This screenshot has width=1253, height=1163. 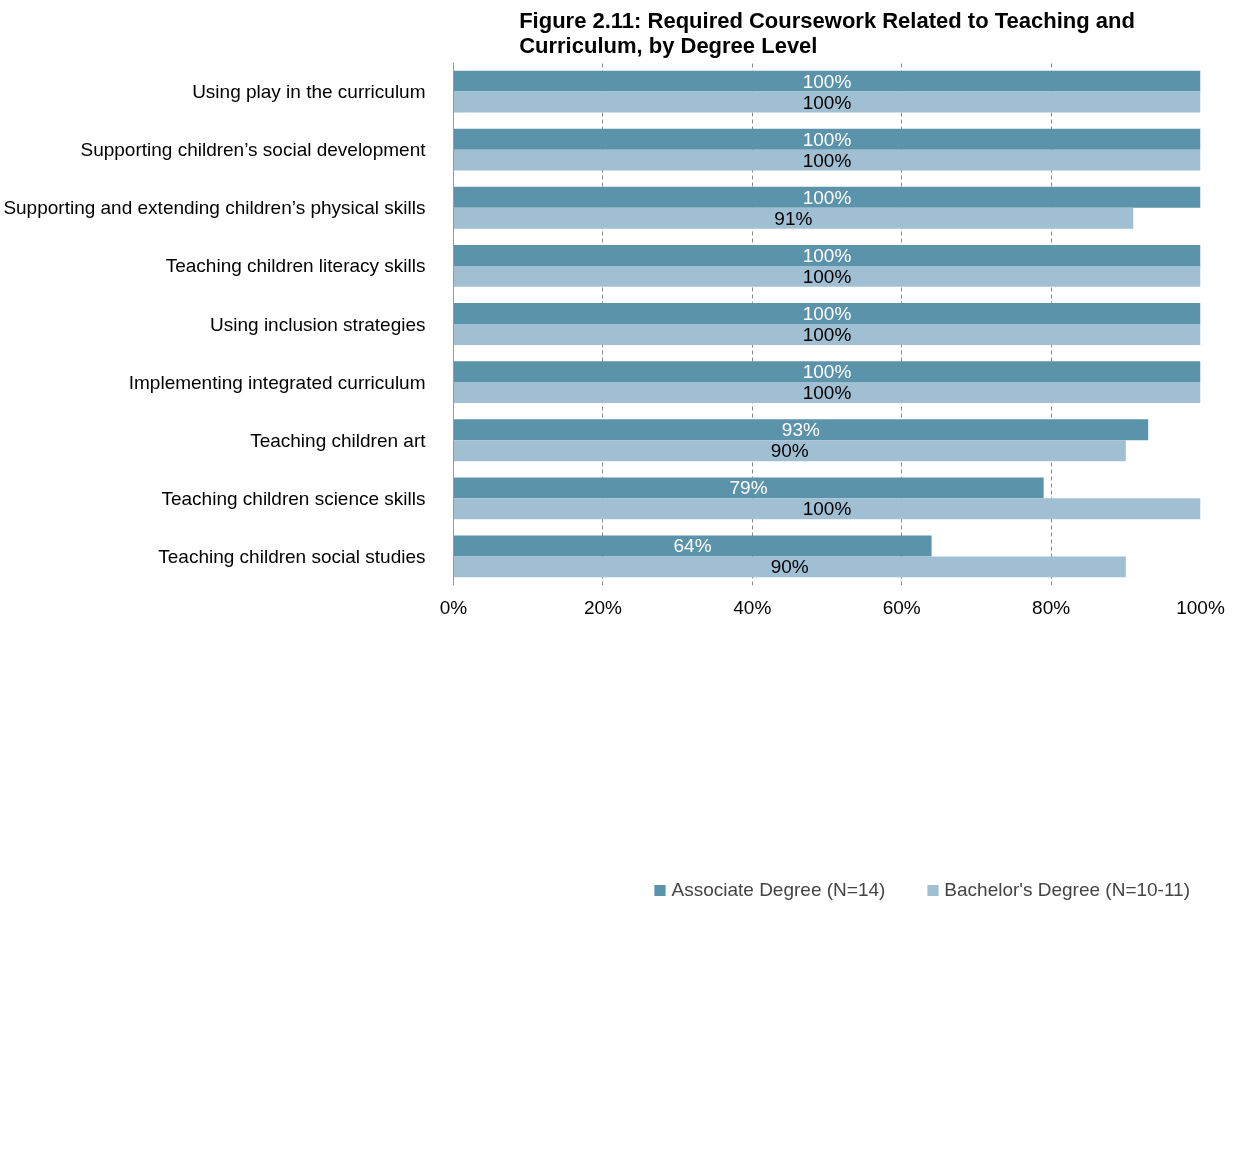 What do you see at coordinates (827, 32) in the screenshot?
I see `chart-title: Figure 2.11: Required Coursework Related to Teaching and Curriculum, by Degree Level` at bounding box center [827, 32].